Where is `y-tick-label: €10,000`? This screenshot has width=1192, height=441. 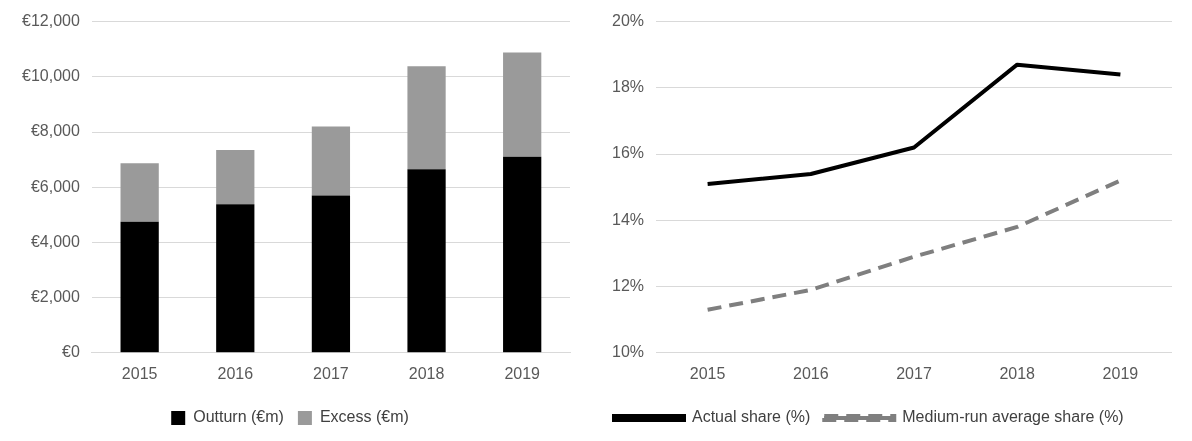 y-tick-label: €10,000 is located at coordinates (50, 76).